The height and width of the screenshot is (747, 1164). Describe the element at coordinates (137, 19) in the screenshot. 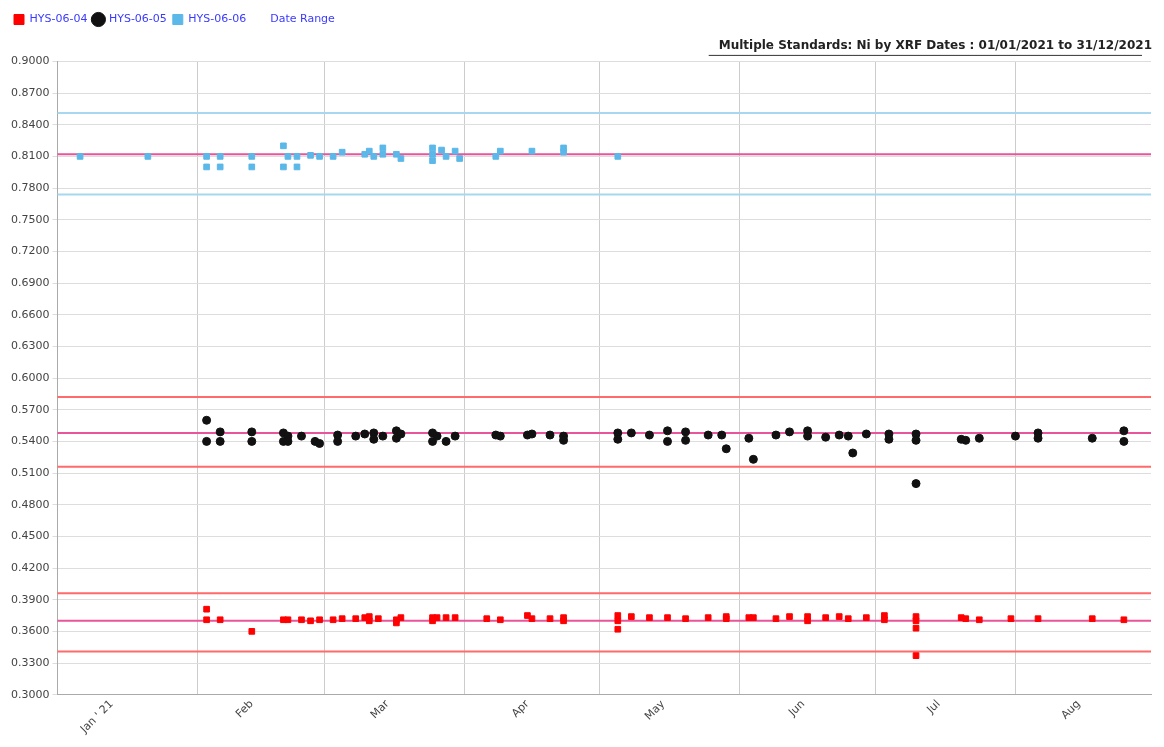

I see `legend-label: HYS-06-05` at that location.